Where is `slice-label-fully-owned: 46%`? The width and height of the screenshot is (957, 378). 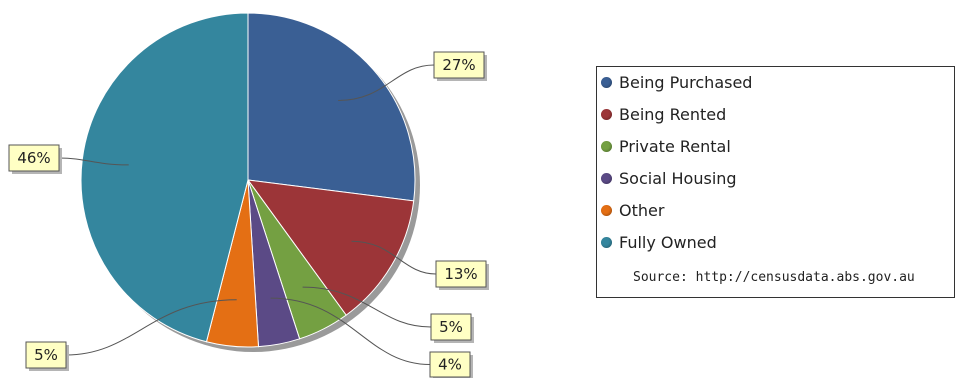 slice-label-fully-owned: 46% is located at coordinates (35, 159).